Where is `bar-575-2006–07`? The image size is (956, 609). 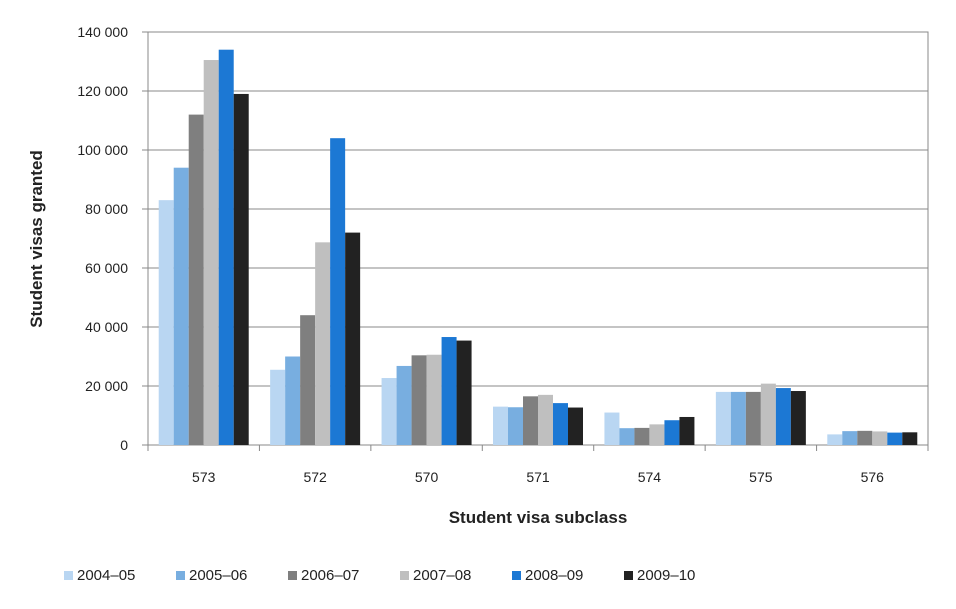
bar-575-2006–07 is located at coordinates (753, 418).